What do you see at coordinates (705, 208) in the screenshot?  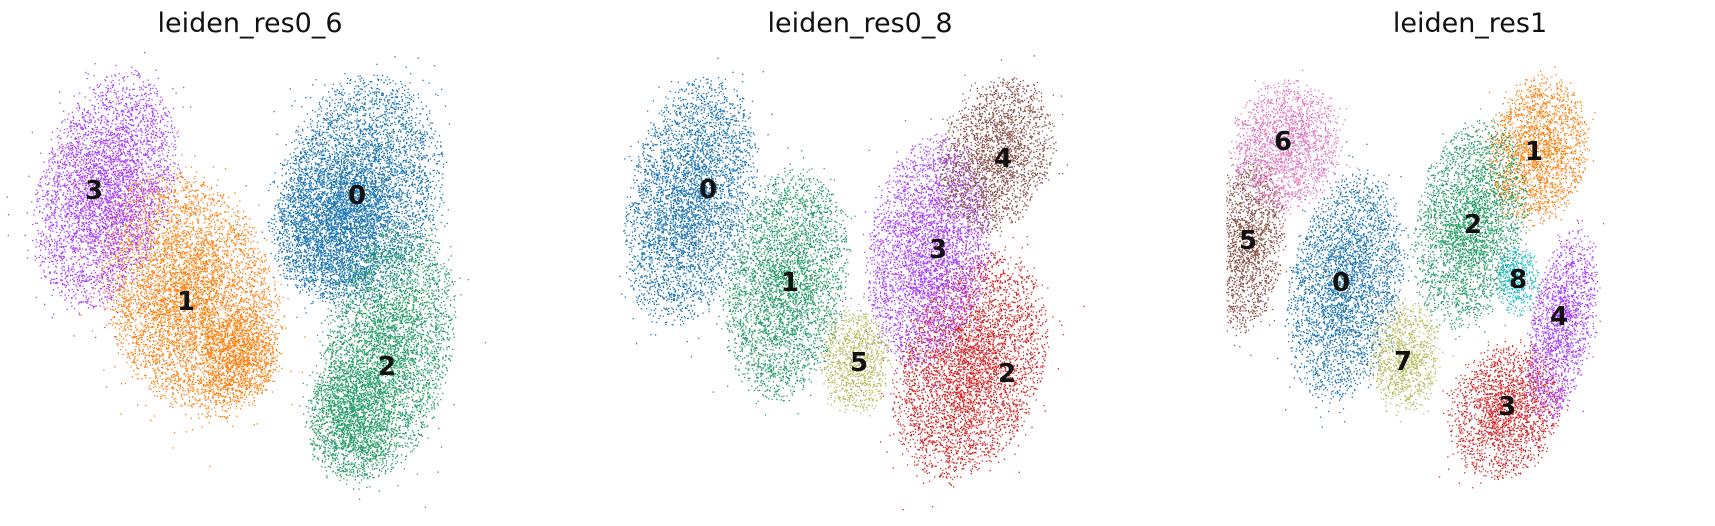 I see `cluster-0-points` at bounding box center [705, 208].